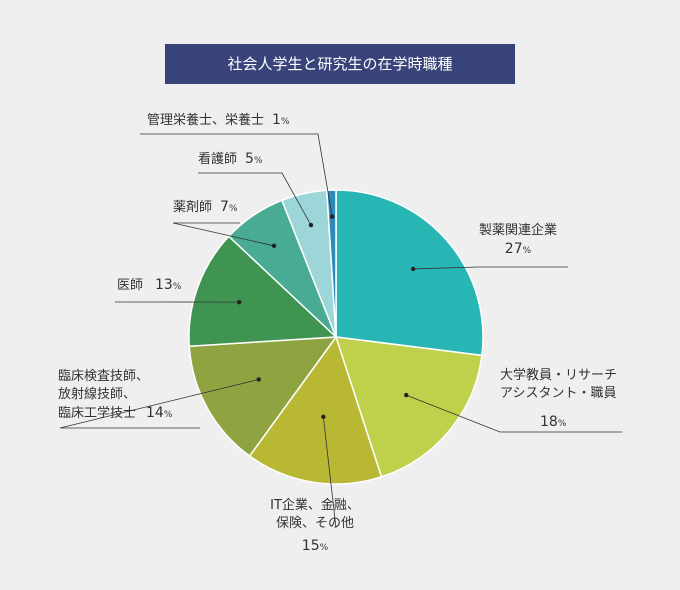  I want to click on leader-nurse, so click(256, 200).